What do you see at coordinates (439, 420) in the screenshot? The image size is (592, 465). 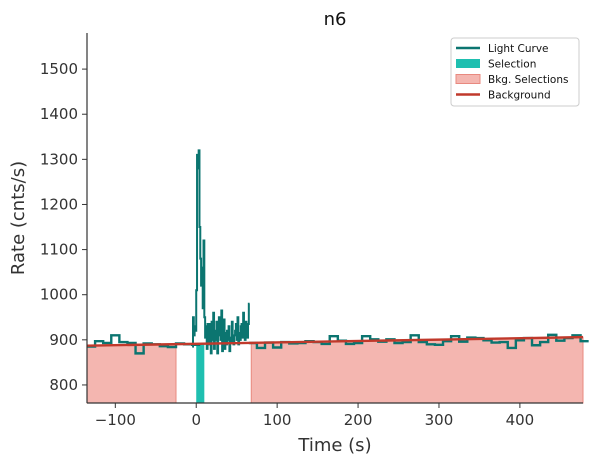 I see `x-tick-label: 300` at bounding box center [439, 420].